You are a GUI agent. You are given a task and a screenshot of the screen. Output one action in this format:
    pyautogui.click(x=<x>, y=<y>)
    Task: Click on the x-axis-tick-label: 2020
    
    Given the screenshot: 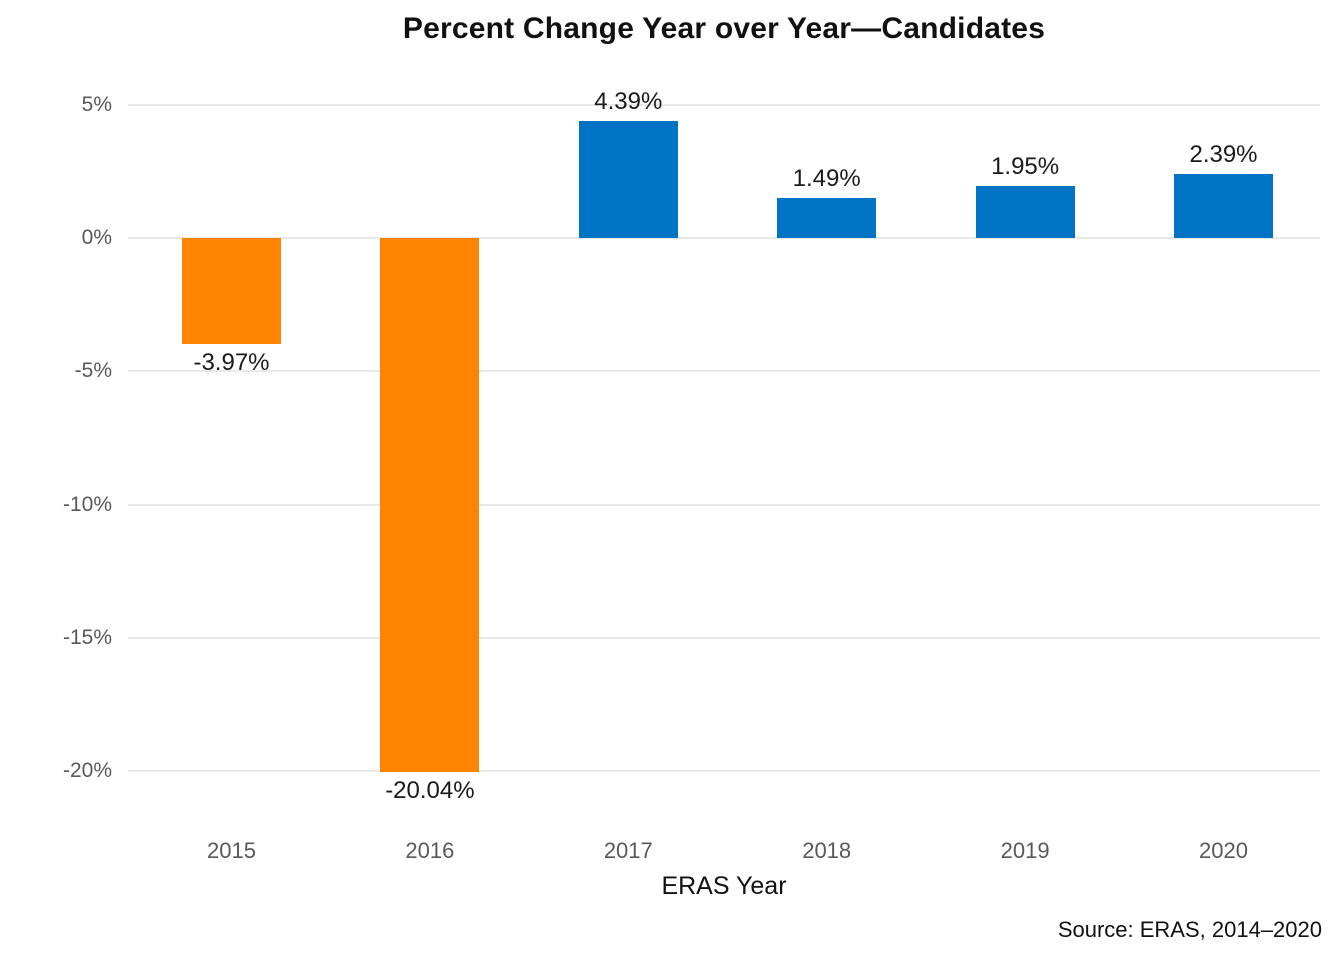 What is the action you would take?
    pyautogui.click(x=1223, y=850)
    